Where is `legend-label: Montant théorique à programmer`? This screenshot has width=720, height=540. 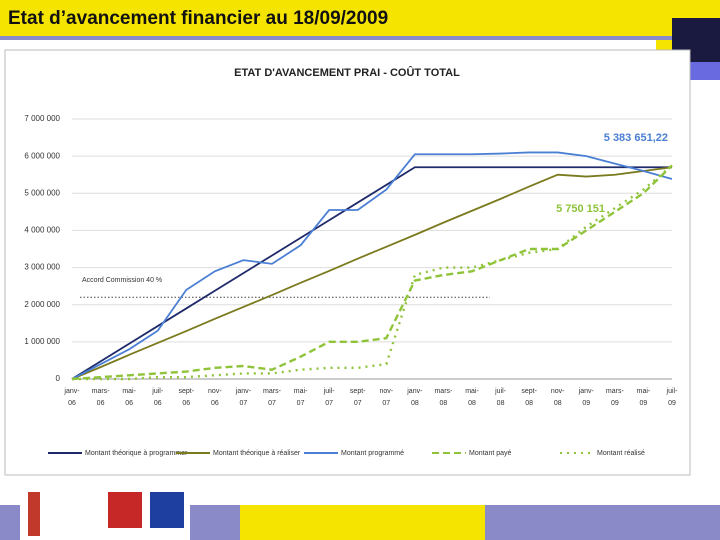 legend-label: Montant théorique à programmer is located at coordinates (136, 453).